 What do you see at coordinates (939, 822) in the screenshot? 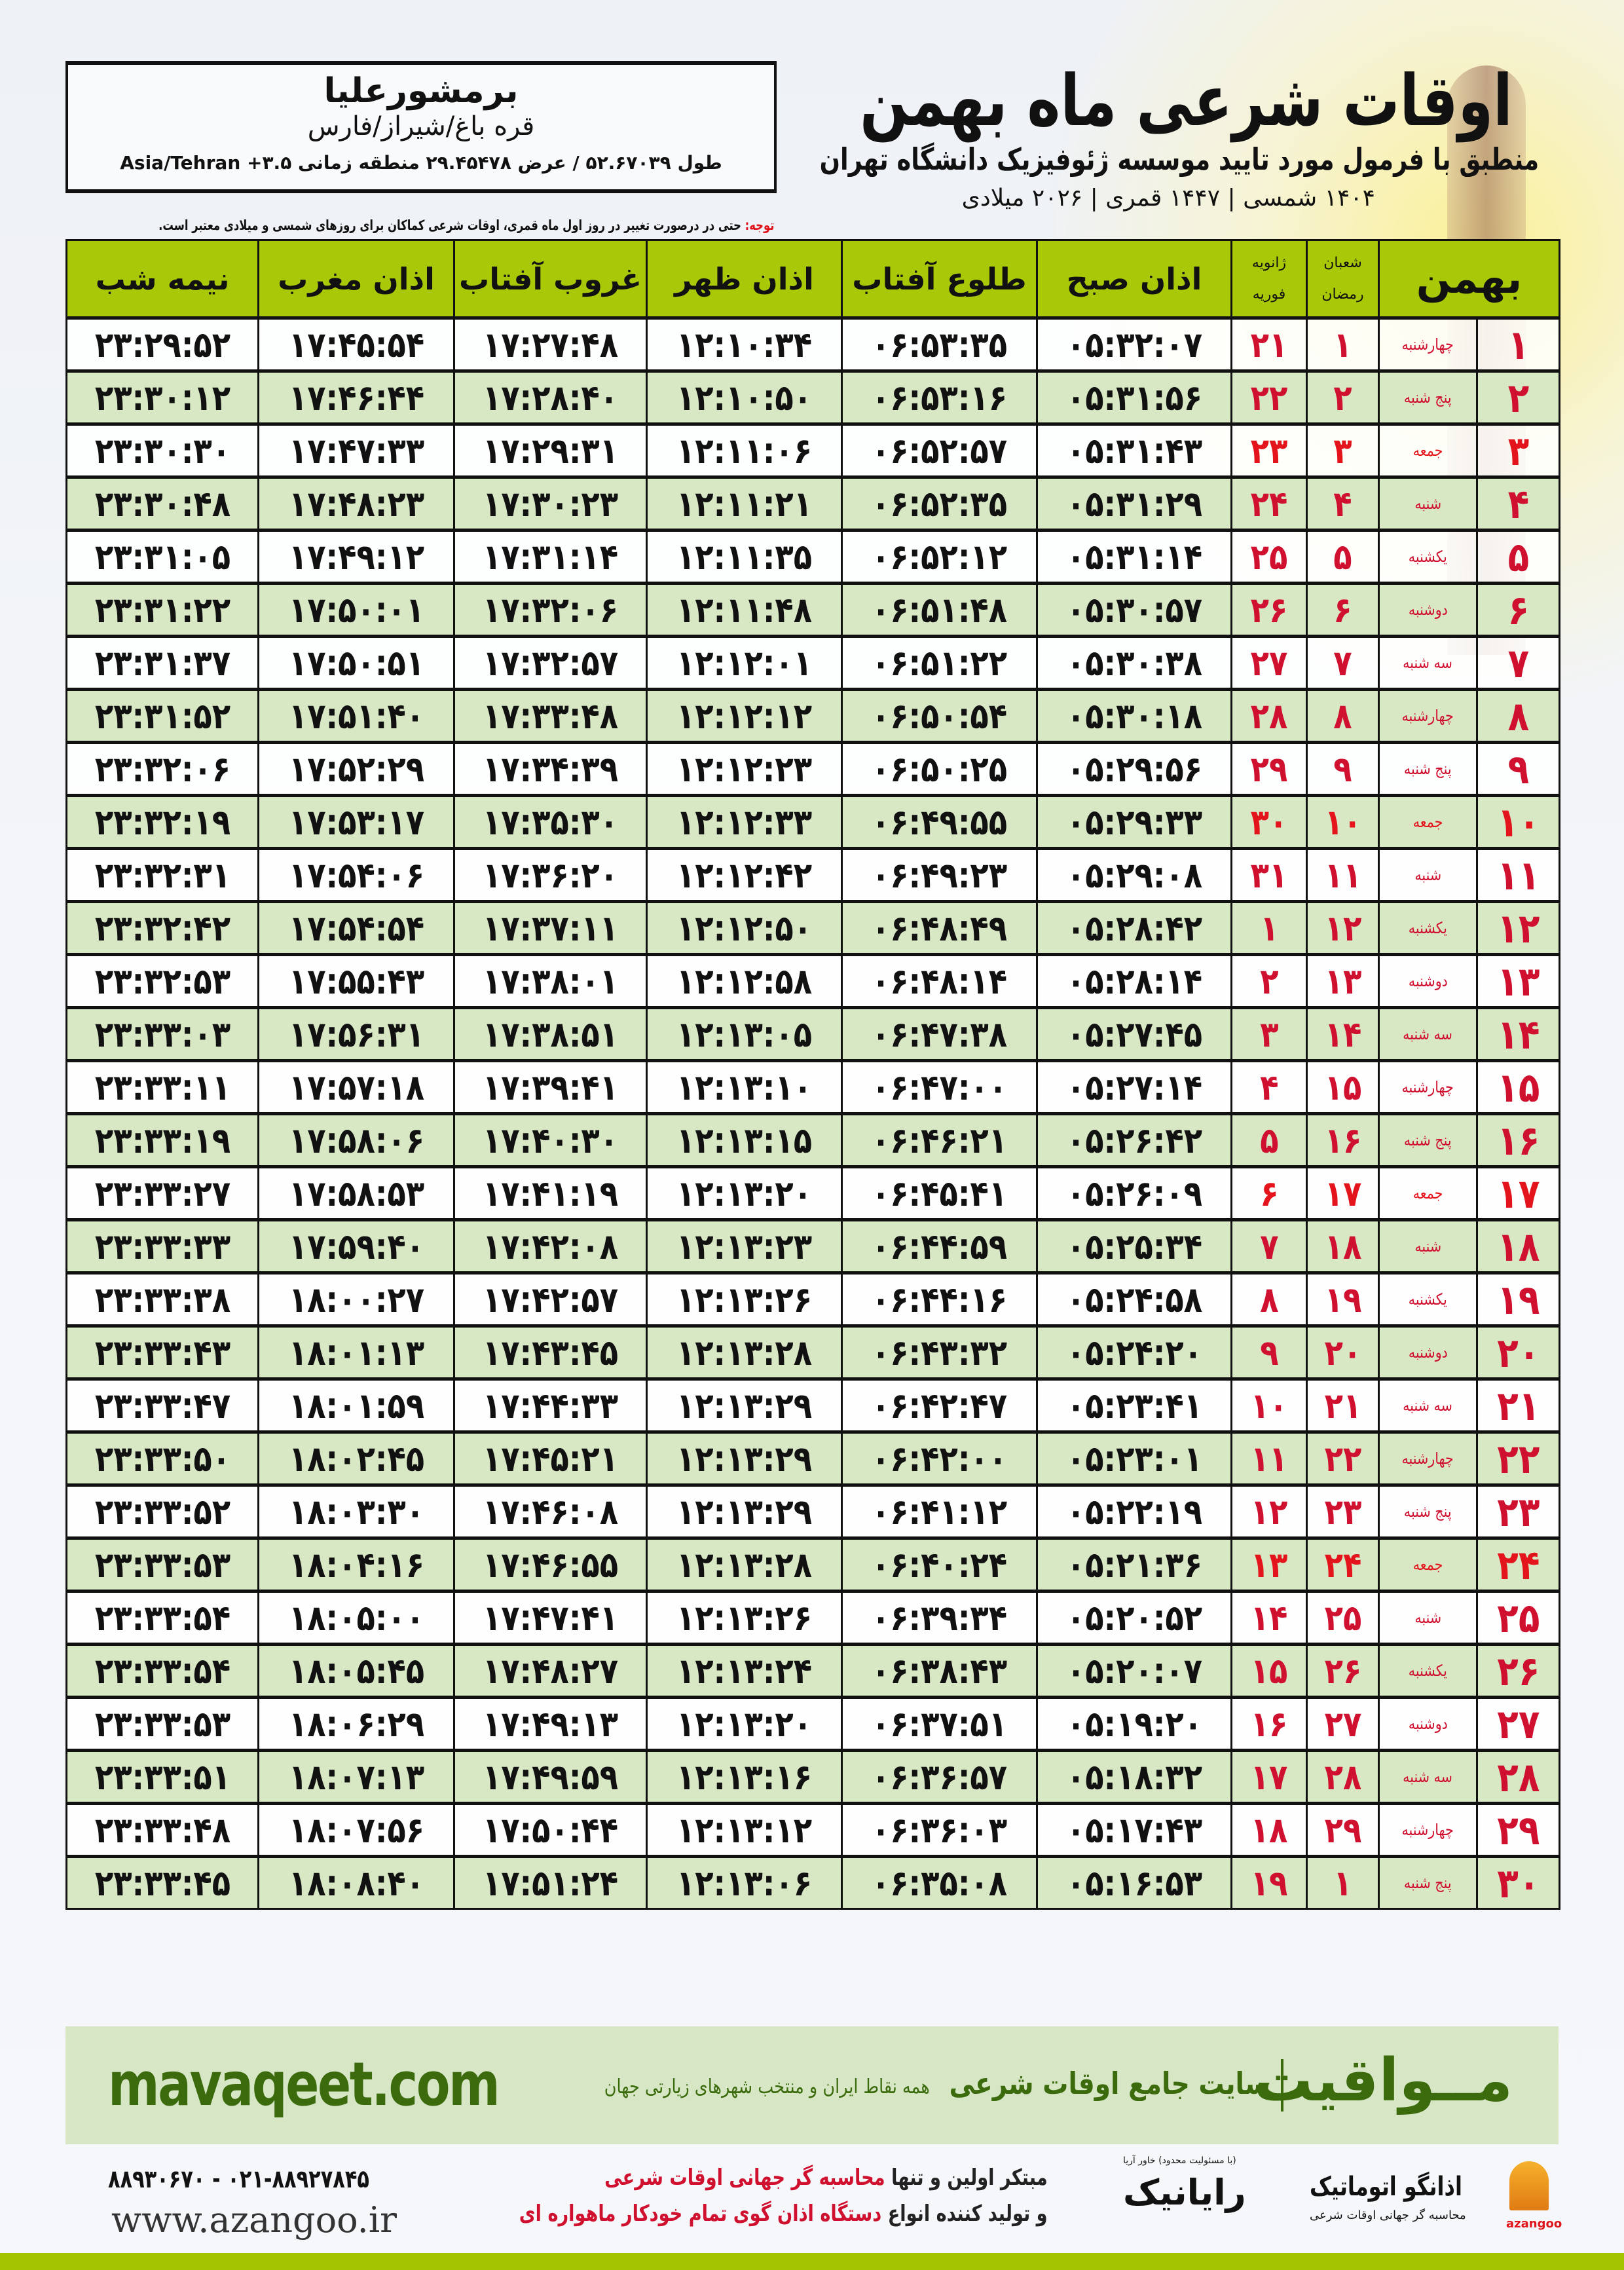
I see `sunrise-time-value: ۰۶:۴۹:۵۵` at bounding box center [939, 822].